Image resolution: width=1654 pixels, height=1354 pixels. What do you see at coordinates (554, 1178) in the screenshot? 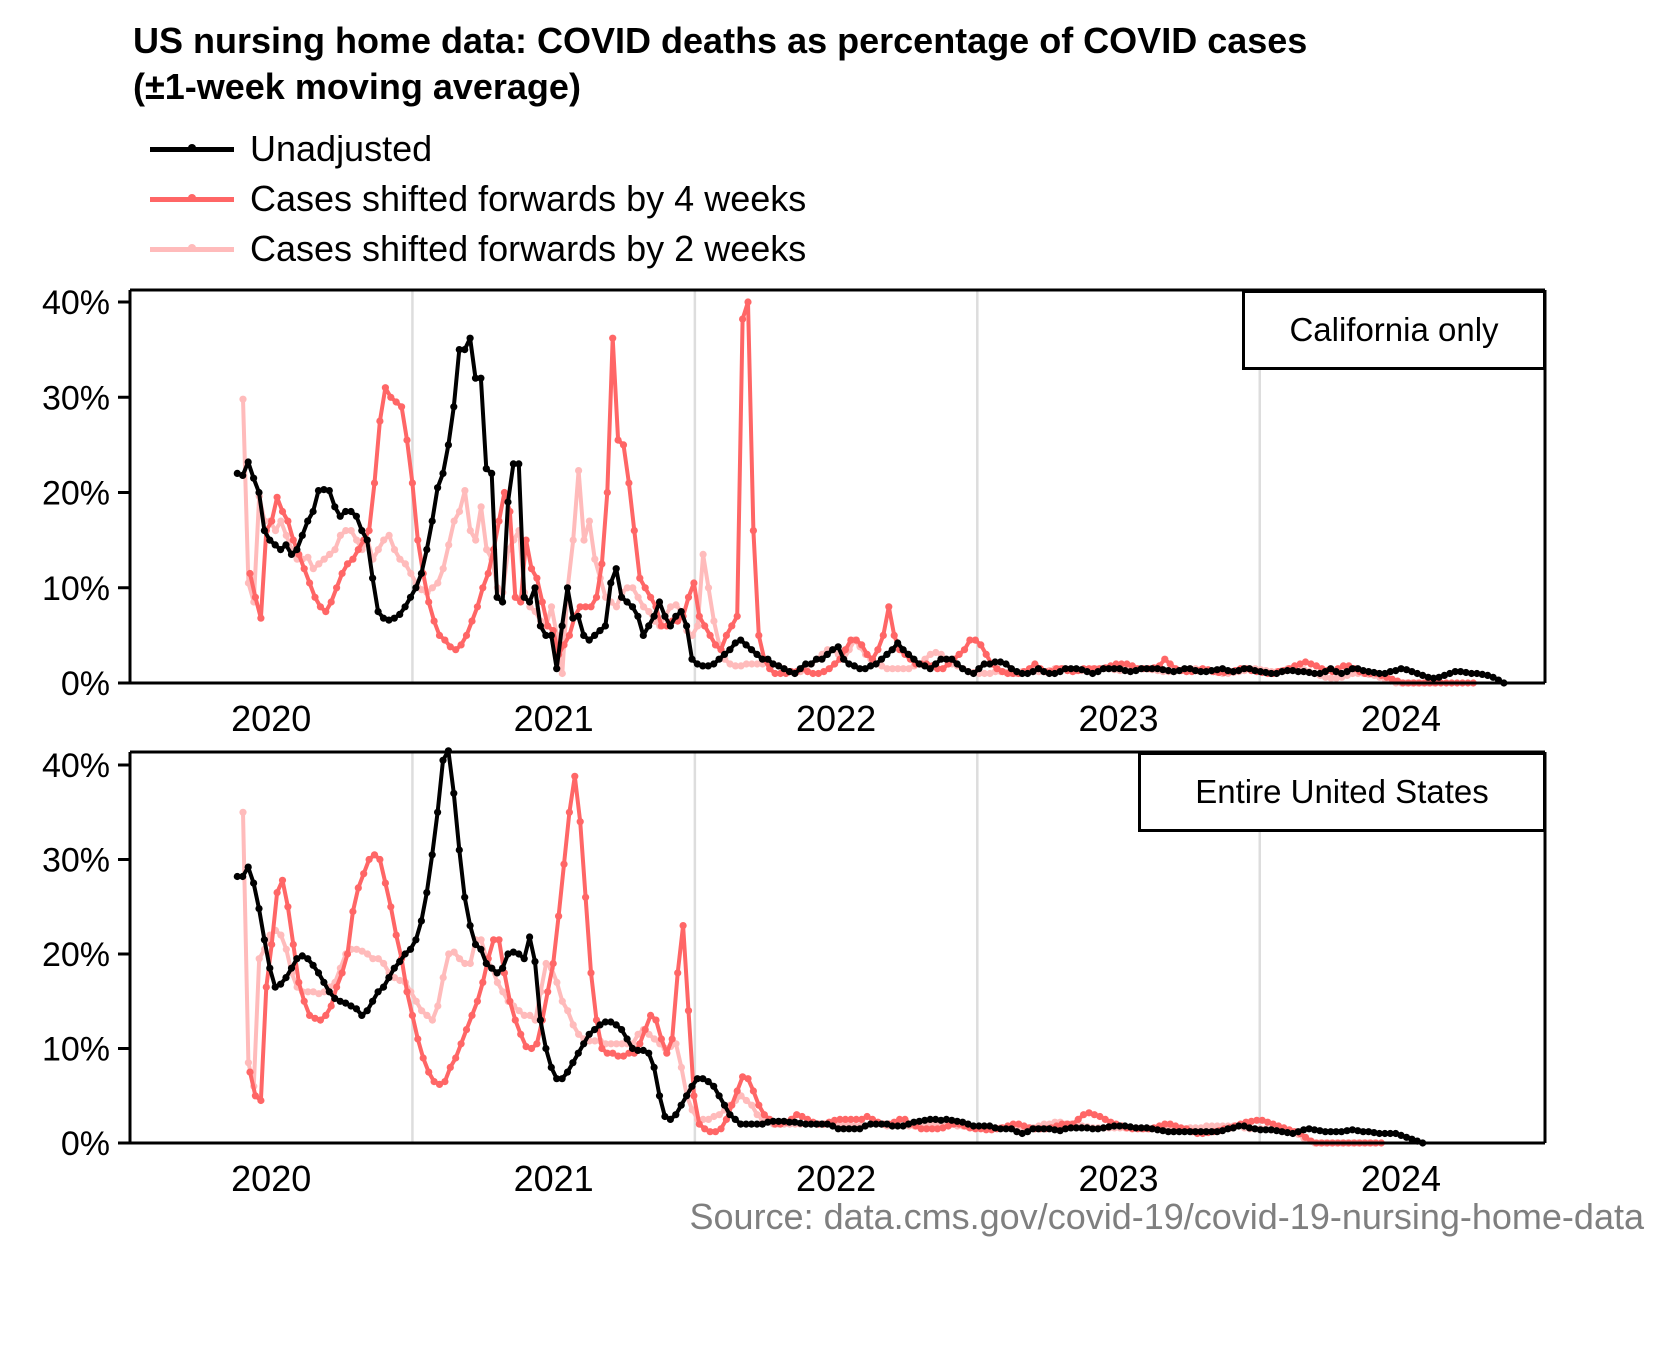
I see `x-tick-label: 2021` at bounding box center [554, 1178].